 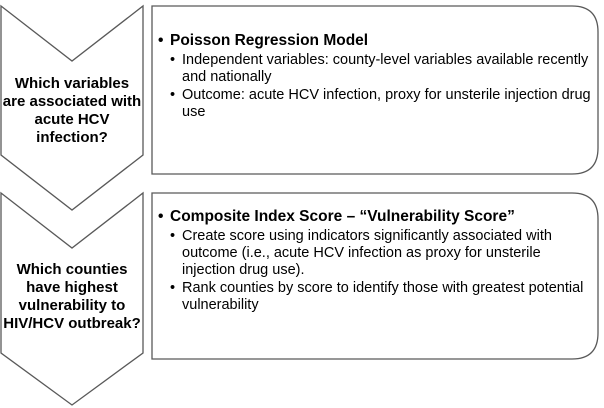 I want to click on step-1-title: Poisson Regression Model, so click(x=376, y=40).